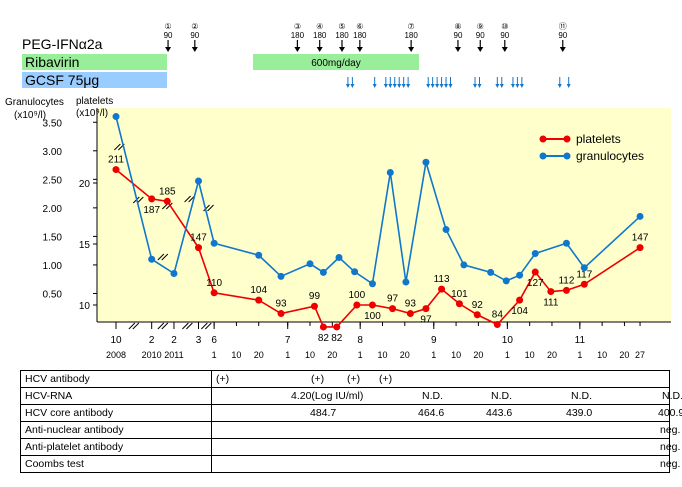 This screenshot has width=682, height=487. I want to click on legend: platelets granulocytes, so click(591, 147).